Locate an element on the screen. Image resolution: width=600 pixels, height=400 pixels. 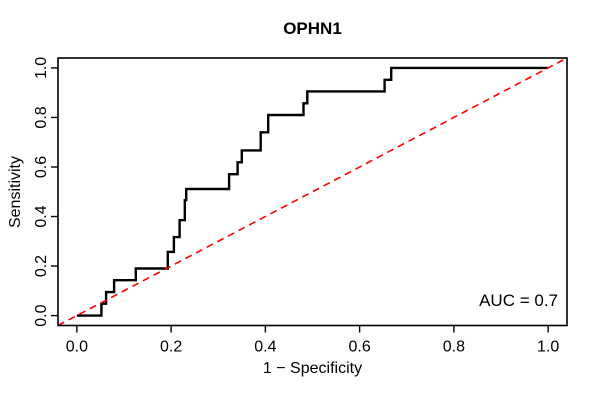
auc-annotation: AUC = 0.7 is located at coordinates (518, 300).